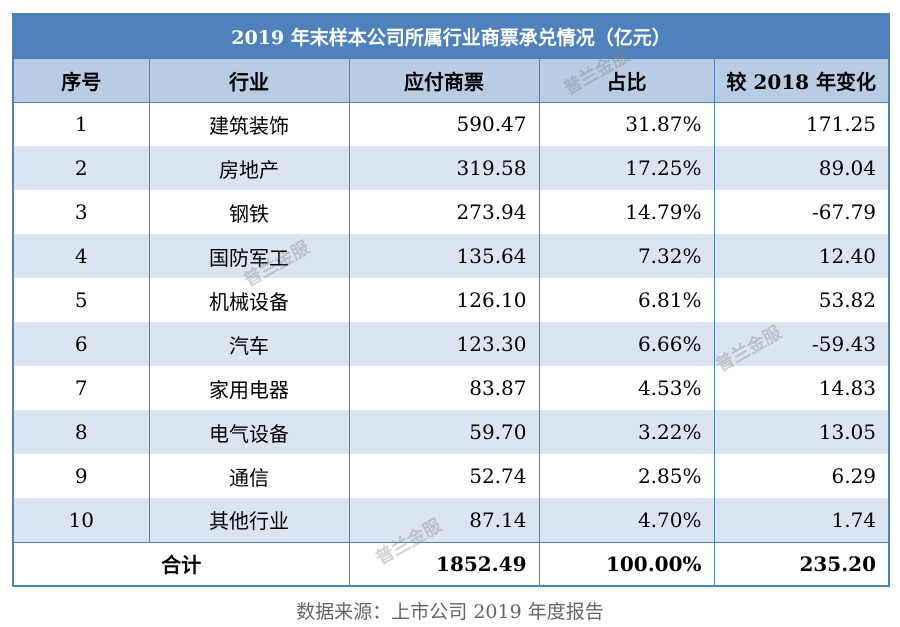 The height and width of the screenshot is (627, 900). Describe the element at coordinates (626, 564) in the screenshot. I see `total-share: 100.00%` at that location.